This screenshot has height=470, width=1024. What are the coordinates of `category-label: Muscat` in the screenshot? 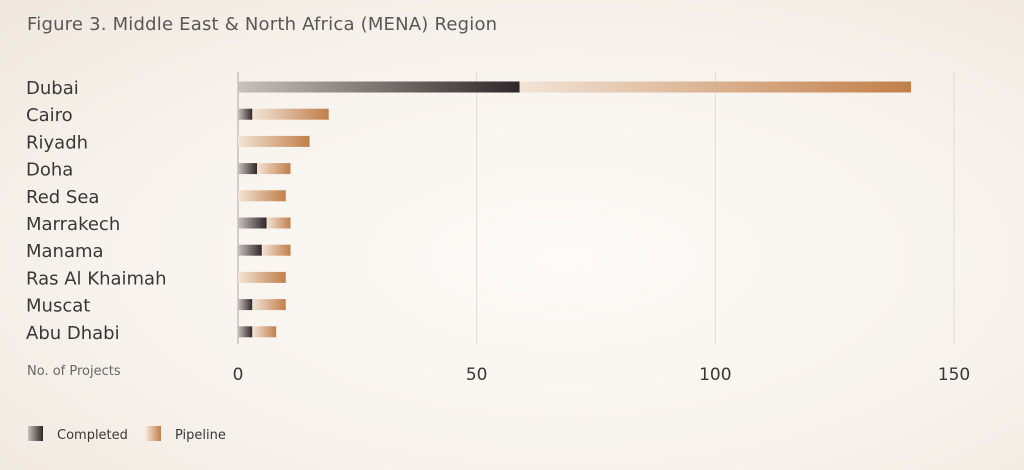 It's located at (58, 306).